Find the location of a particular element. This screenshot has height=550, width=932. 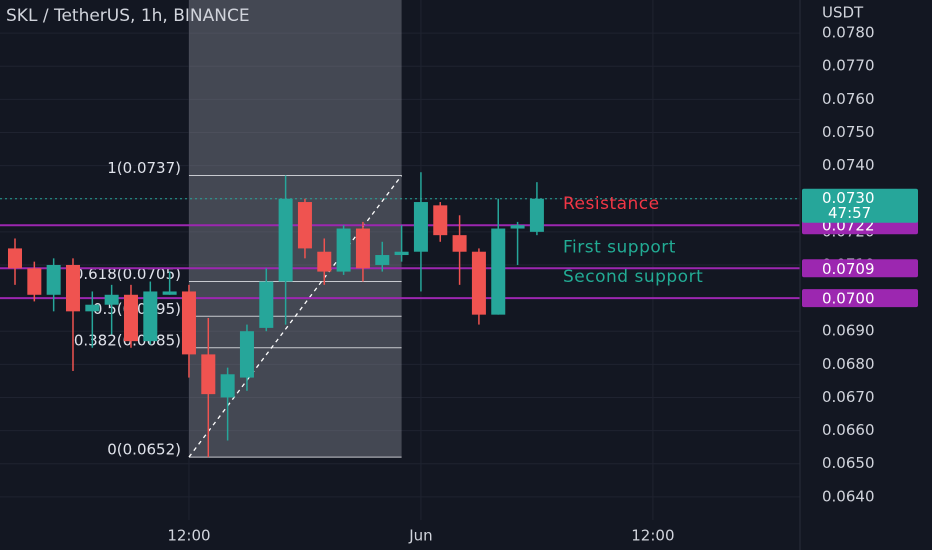

price-tag-label: 0.0730 is located at coordinates (848, 198).